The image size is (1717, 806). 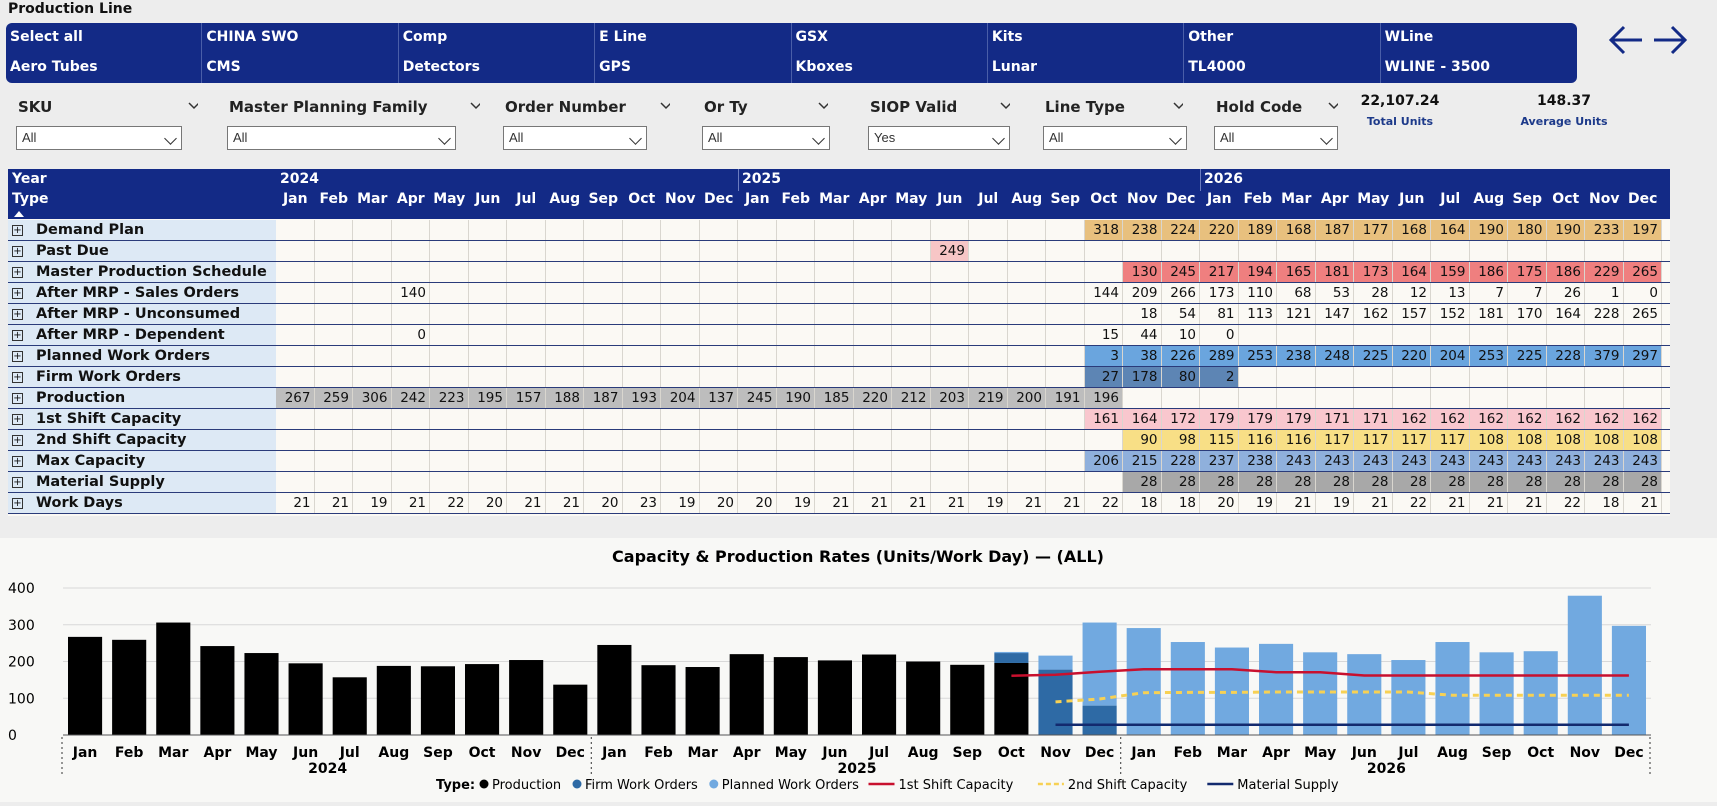 I want to click on row-label: + Material Supply, so click(x=142, y=482).